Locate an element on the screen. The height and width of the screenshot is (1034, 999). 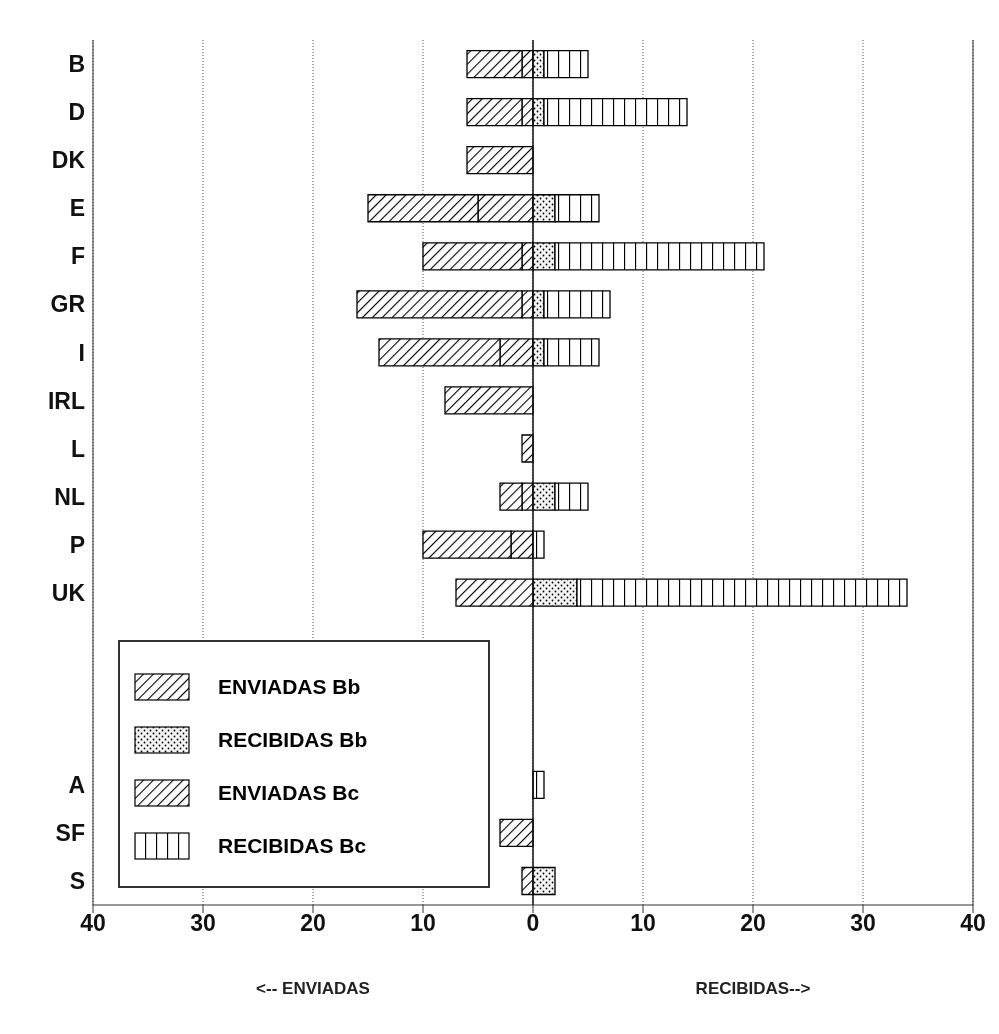
legend-label: ENVIADAS Bb is located at coordinates (289, 686).